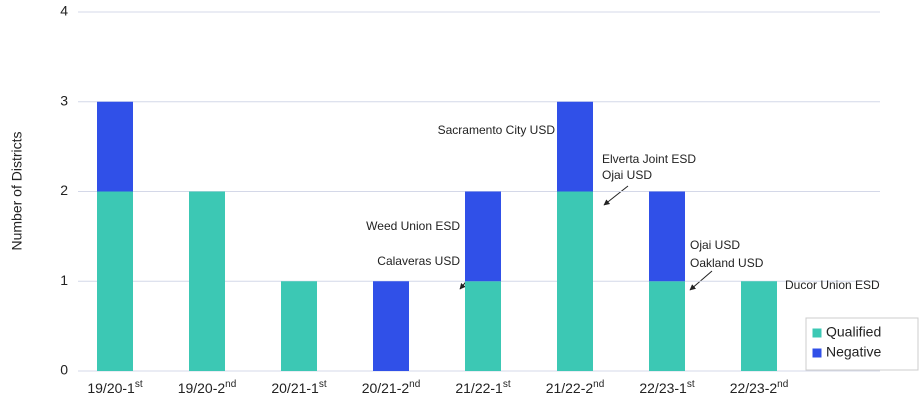 Image resolution: width=919 pixels, height=407 pixels. Describe the element at coordinates (853, 332) in the screenshot. I see `legend-label: Qualified` at that location.